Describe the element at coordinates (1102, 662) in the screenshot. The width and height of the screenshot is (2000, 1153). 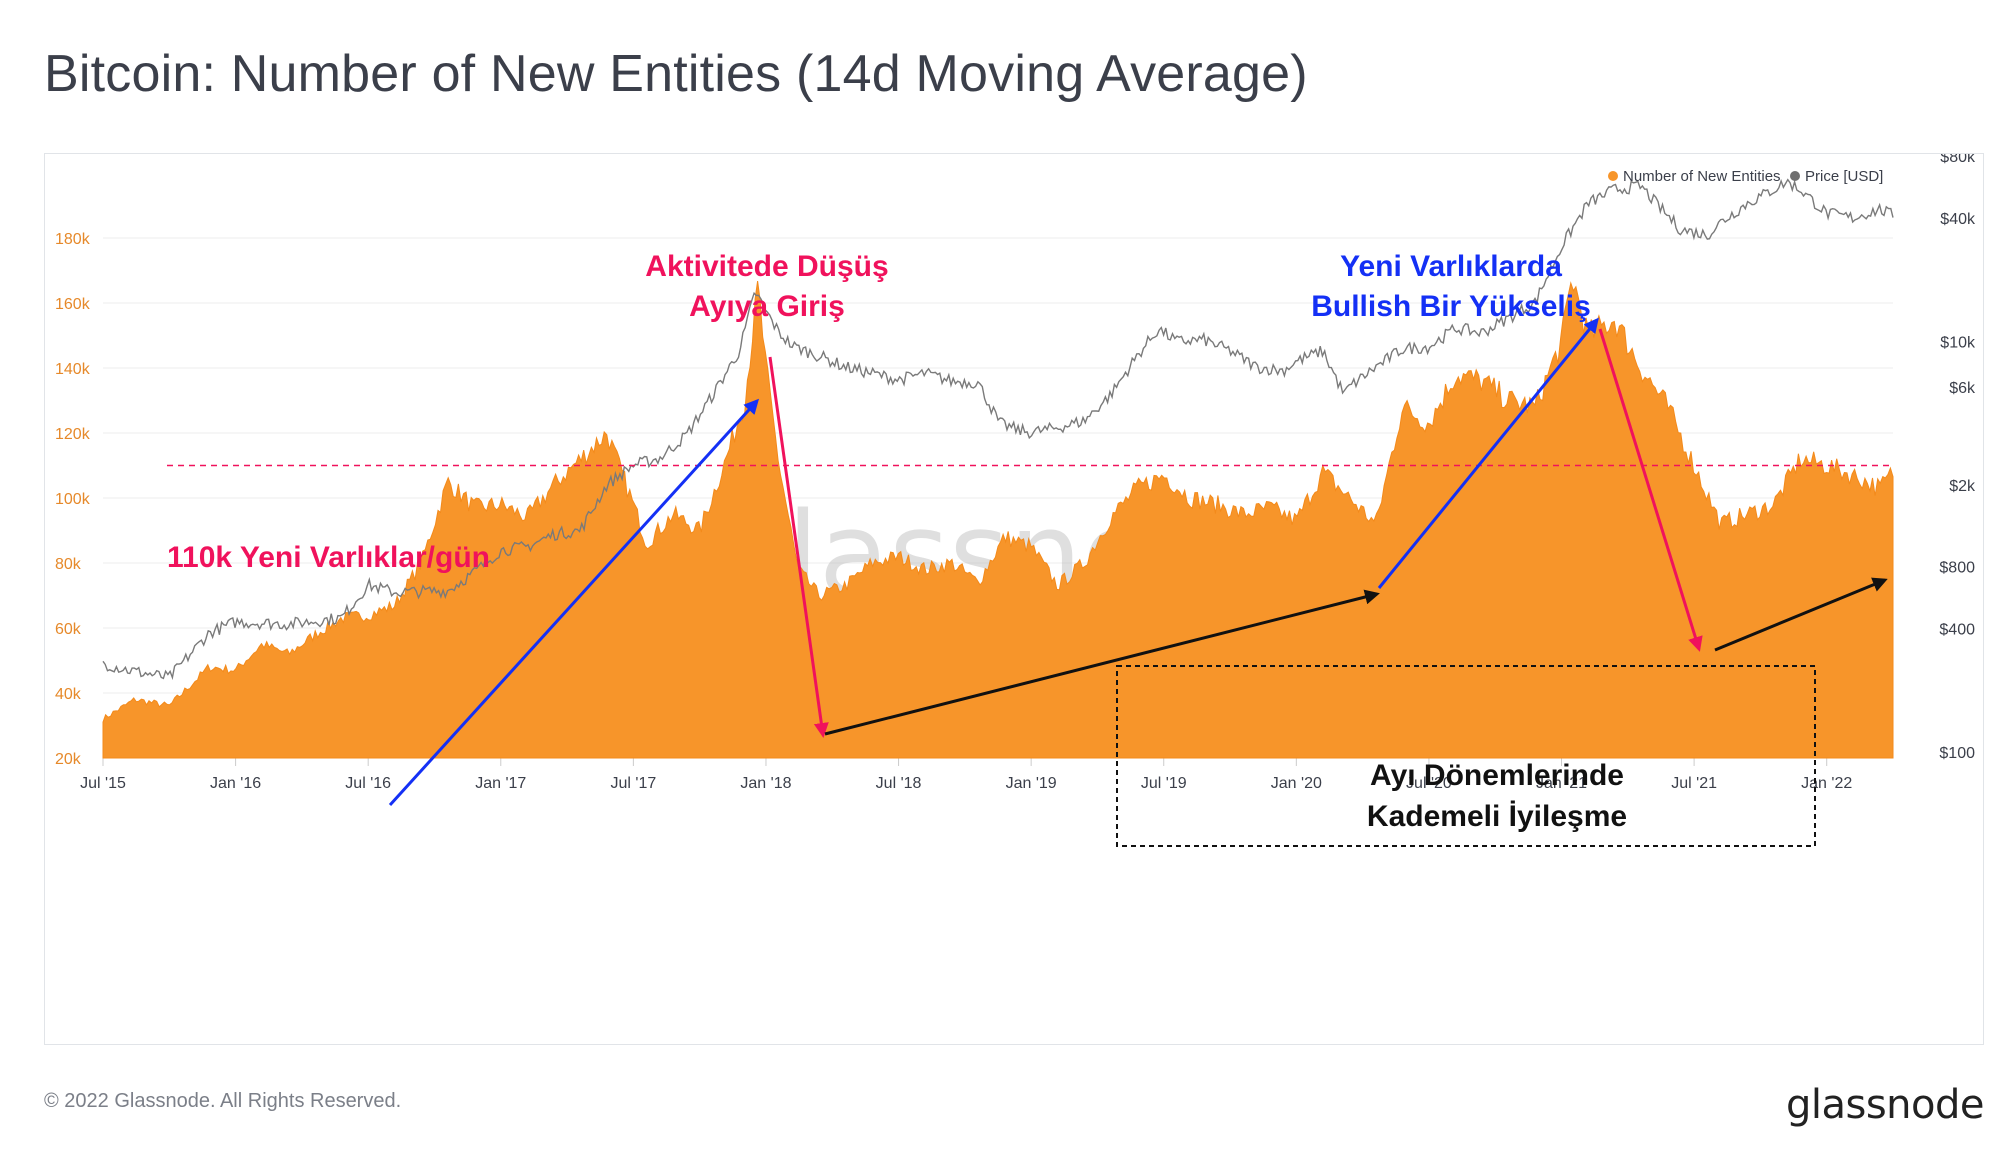
I see `arrow-black-2018-2020` at that location.